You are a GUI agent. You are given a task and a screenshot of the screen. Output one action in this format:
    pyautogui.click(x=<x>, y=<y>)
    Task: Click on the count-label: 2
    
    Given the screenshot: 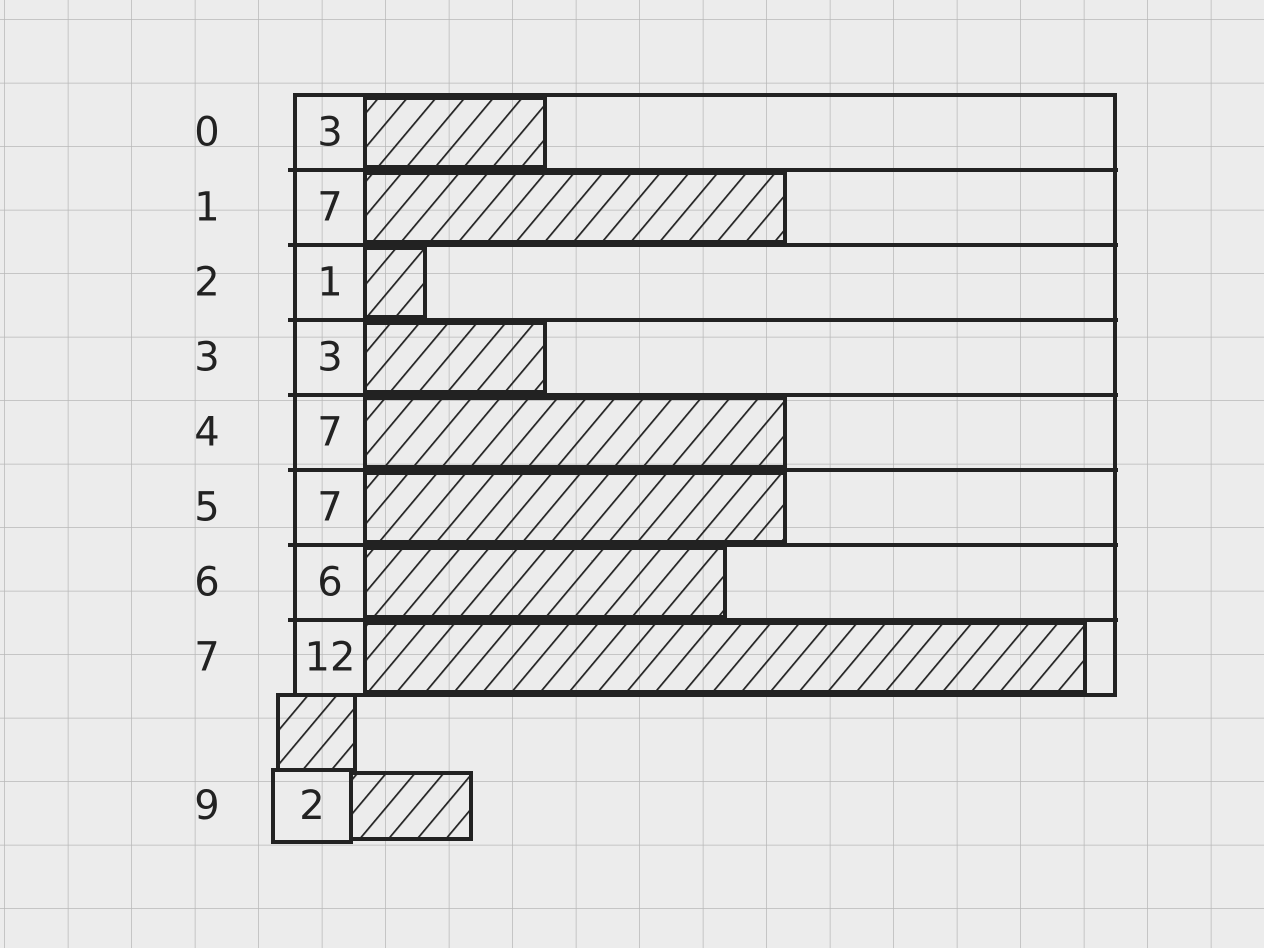 What is the action you would take?
    pyautogui.click(x=311, y=806)
    